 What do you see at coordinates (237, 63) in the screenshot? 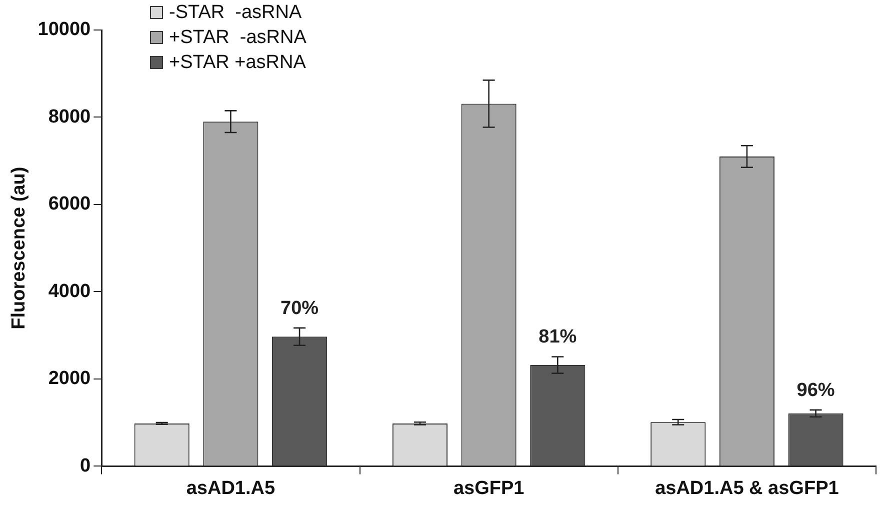
I see `legend-label: +STAR +asRNA` at bounding box center [237, 63].